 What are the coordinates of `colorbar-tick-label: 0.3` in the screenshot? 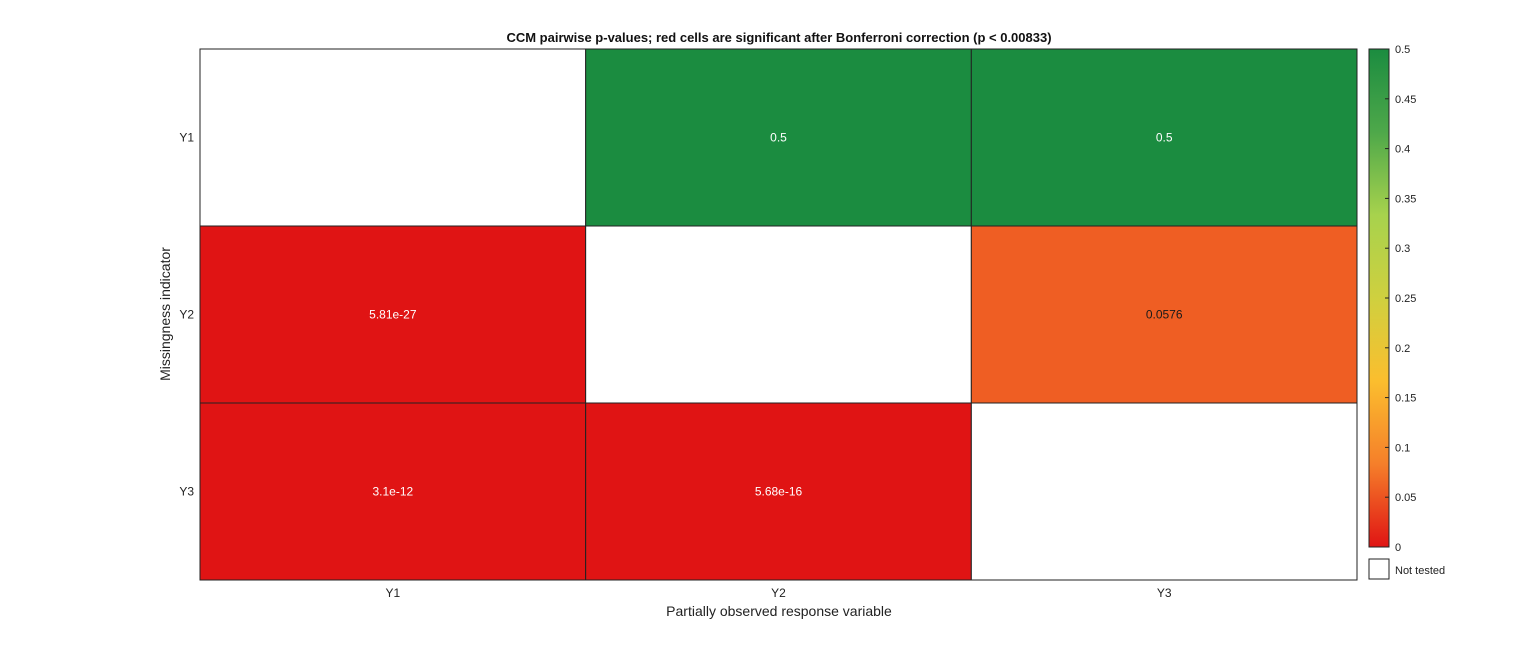 It's located at (1402, 249).